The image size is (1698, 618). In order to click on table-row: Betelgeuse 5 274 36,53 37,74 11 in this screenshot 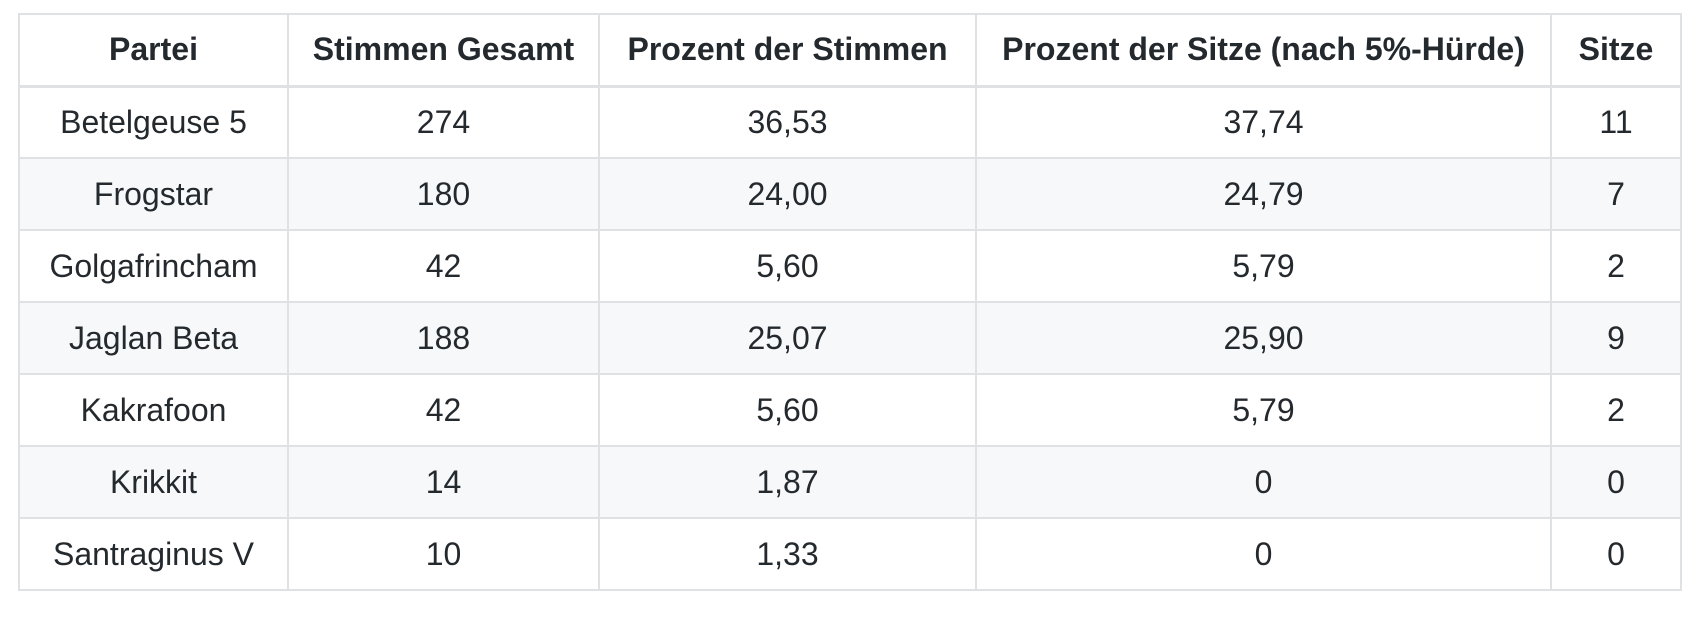, I will do `click(850, 122)`.